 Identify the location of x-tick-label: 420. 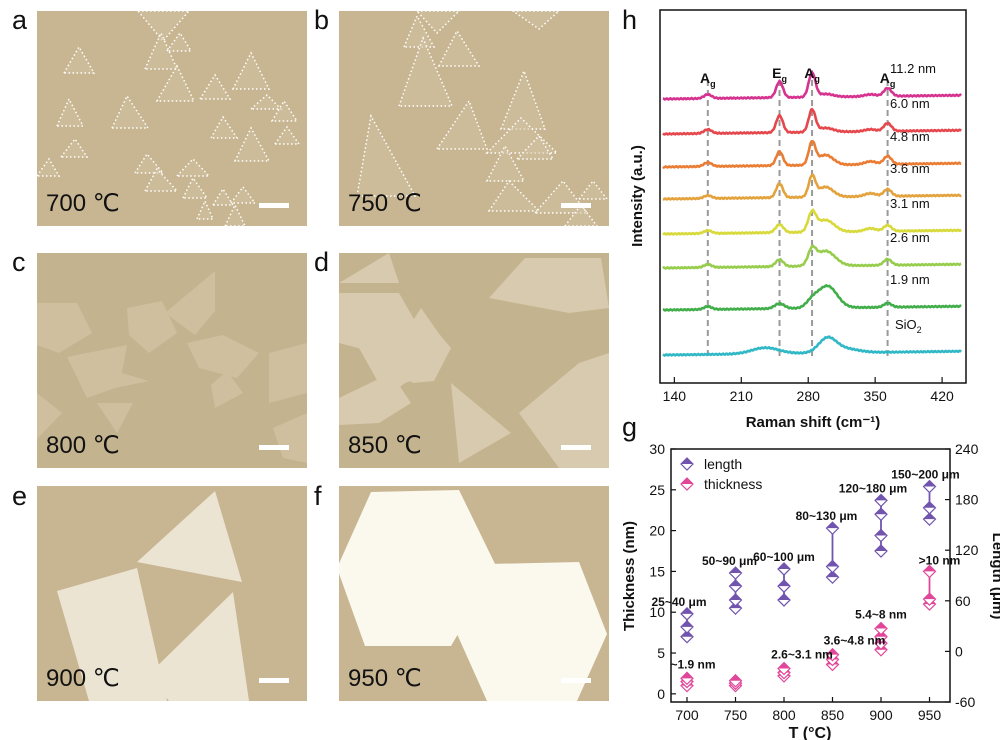
(942, 396).